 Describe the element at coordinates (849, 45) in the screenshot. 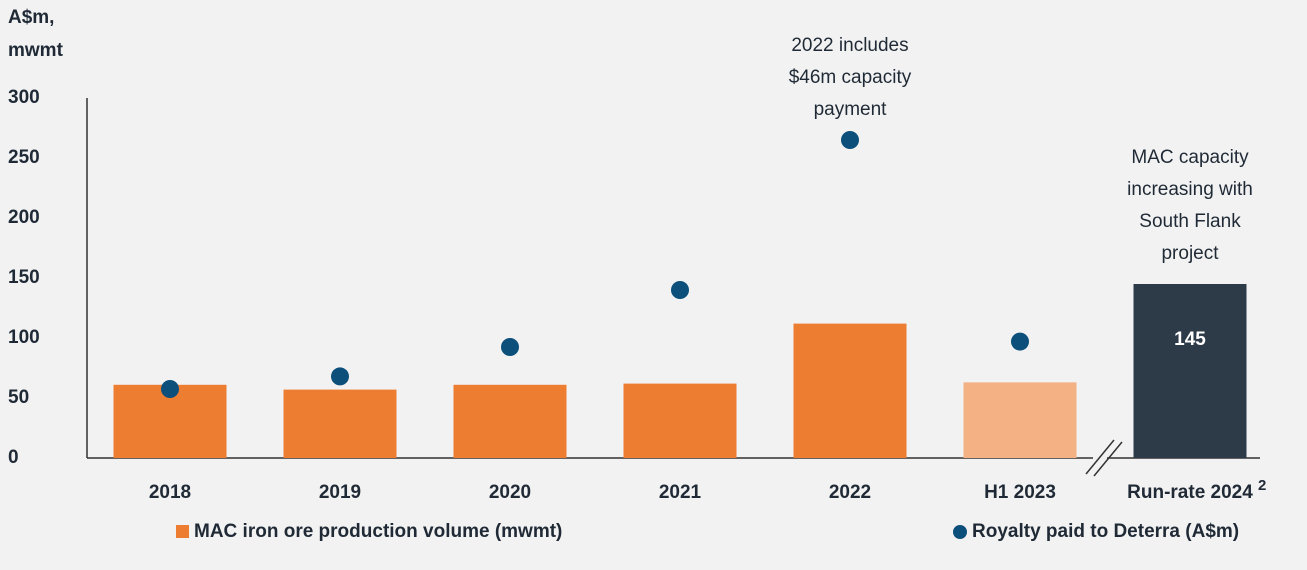

I see `annotation: 2022 includes` at that location.